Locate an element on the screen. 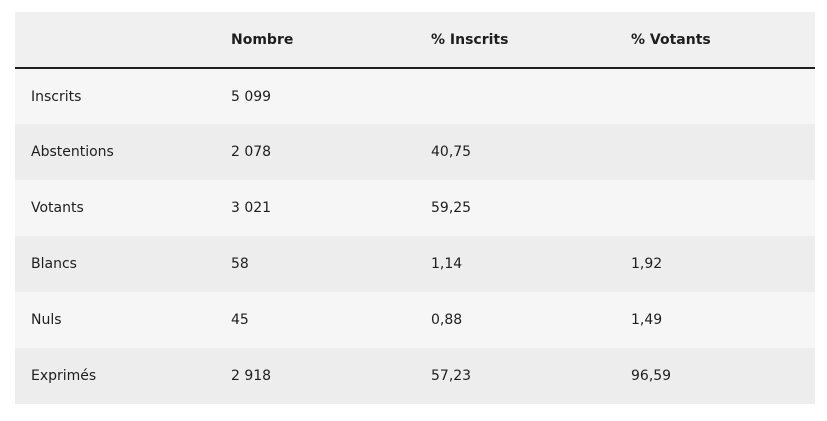 Image resolution: width=827 pixels, height=421 pixels. cell: 5 099 is located at coordinates (251, 96).